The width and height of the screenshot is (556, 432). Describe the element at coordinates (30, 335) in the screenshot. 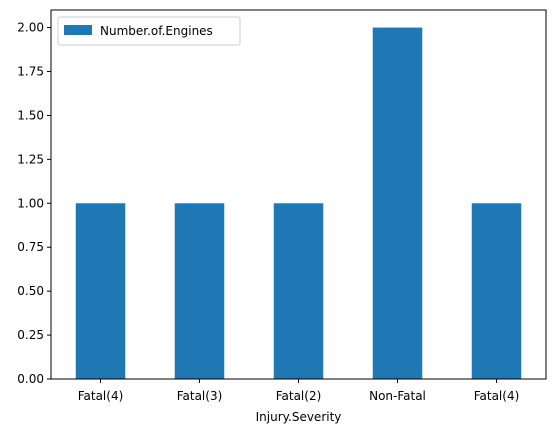

I see `y-tick-label-1: 0.25` at that location.